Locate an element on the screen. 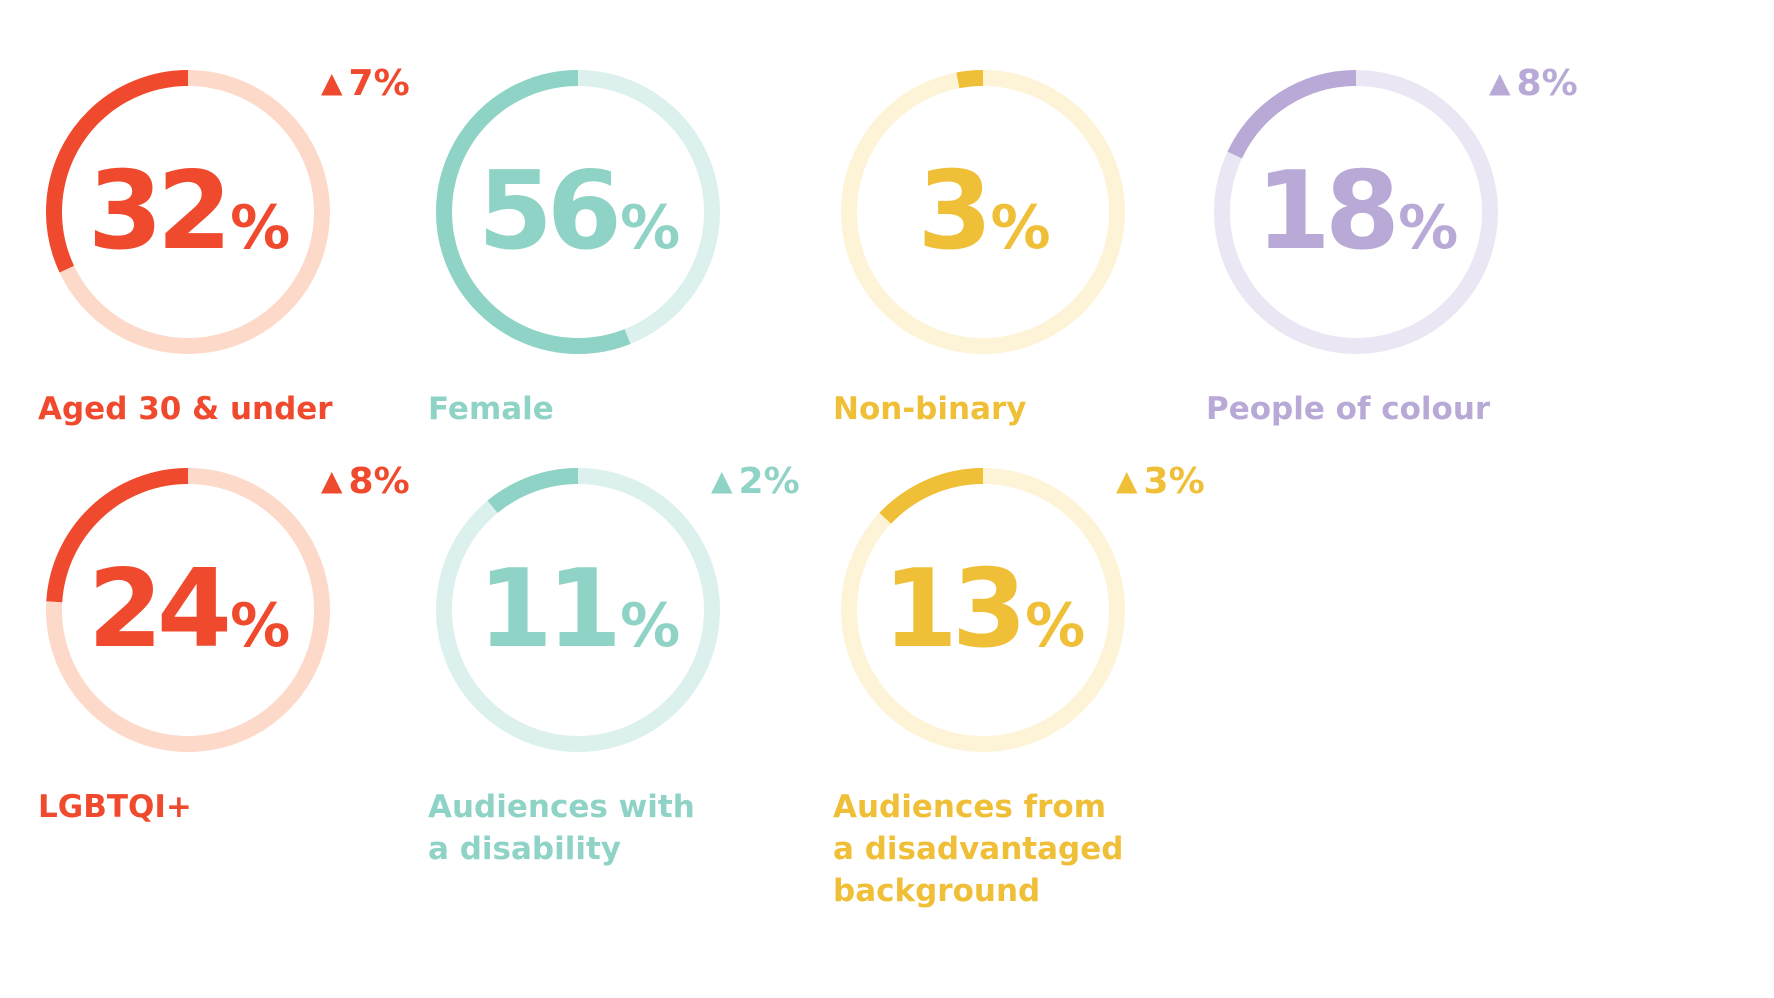 This screenshot has width=1774, height=998. stat-label-line: Aged 30 & under is located at coordinates (185, 409).